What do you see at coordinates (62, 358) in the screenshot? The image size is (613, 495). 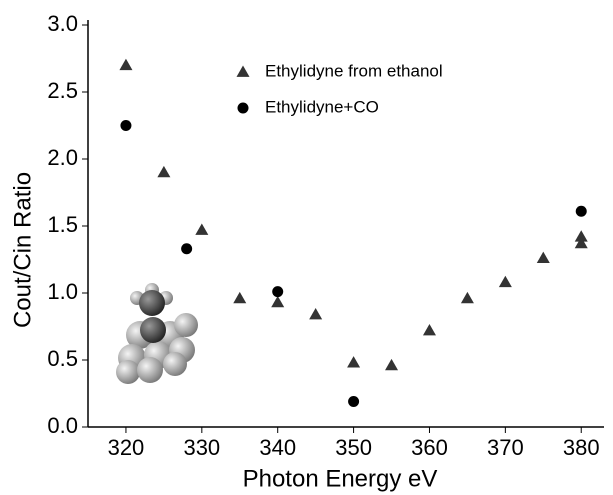 I see `y-tick-label: 0.5` at bounding box center [62, 358].